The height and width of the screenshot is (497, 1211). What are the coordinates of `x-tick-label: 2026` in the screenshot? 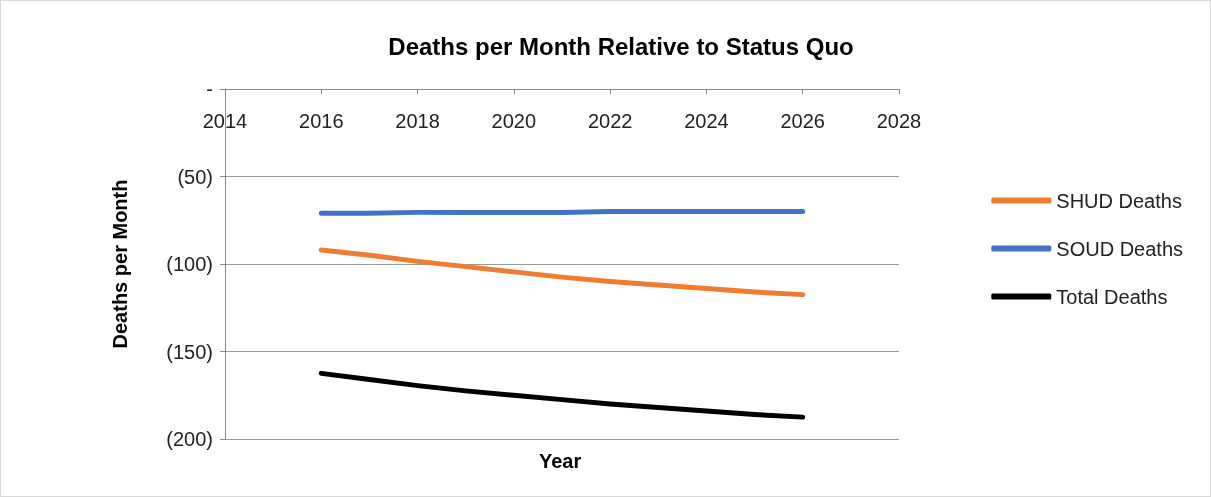 It's located at (802, 121).